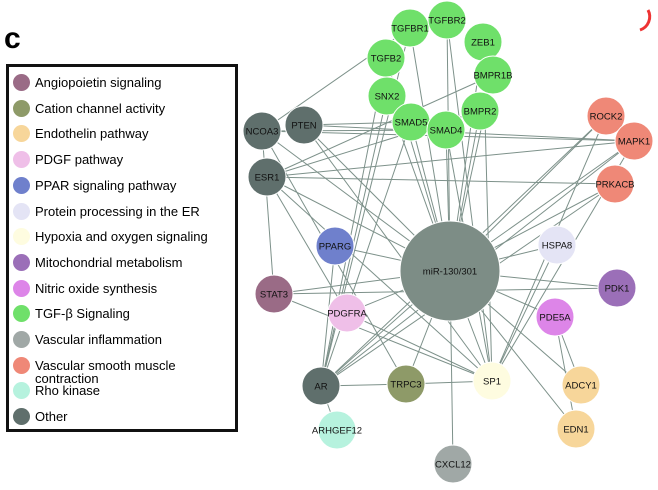  I want to click on node-label: PDE5A, so click(555, 318).